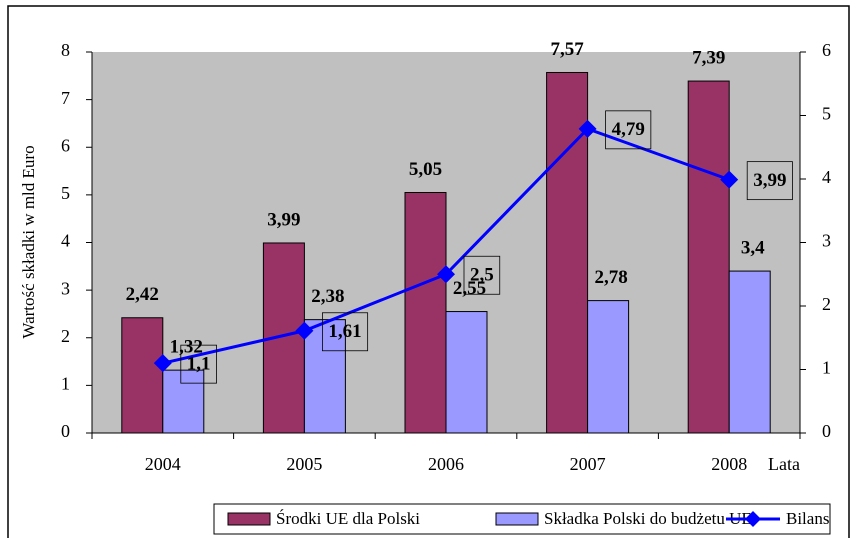  What do you see at coordinates (753, 519) in the screenshot?
I see `legend-marker` at bounding box center [753, 519].